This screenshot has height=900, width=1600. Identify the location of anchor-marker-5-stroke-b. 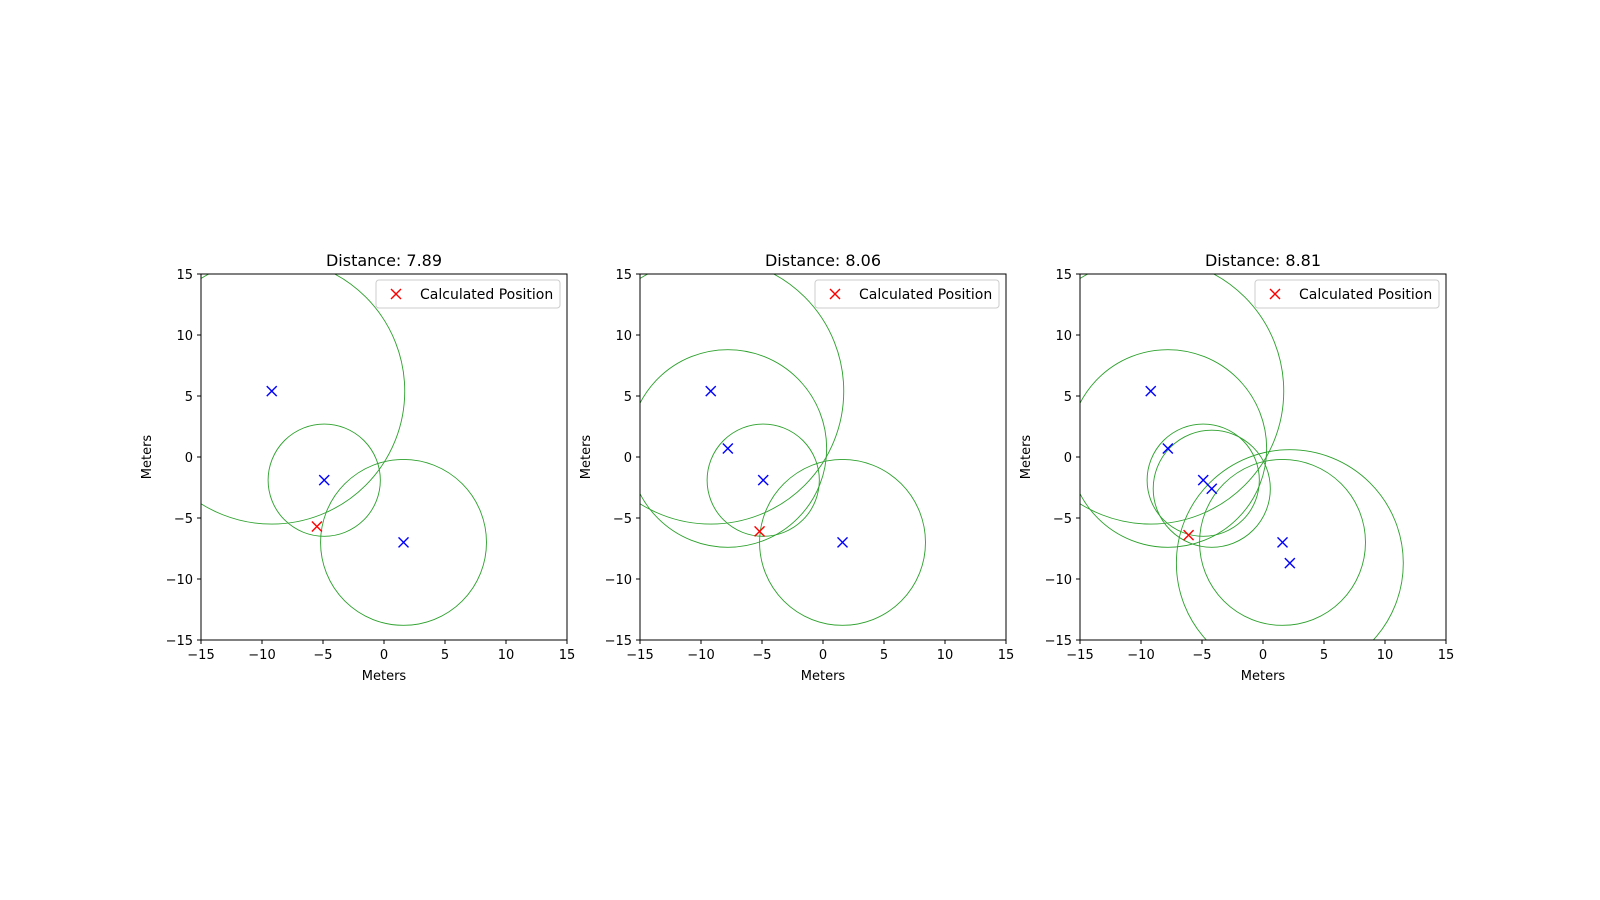
(1283, 542).